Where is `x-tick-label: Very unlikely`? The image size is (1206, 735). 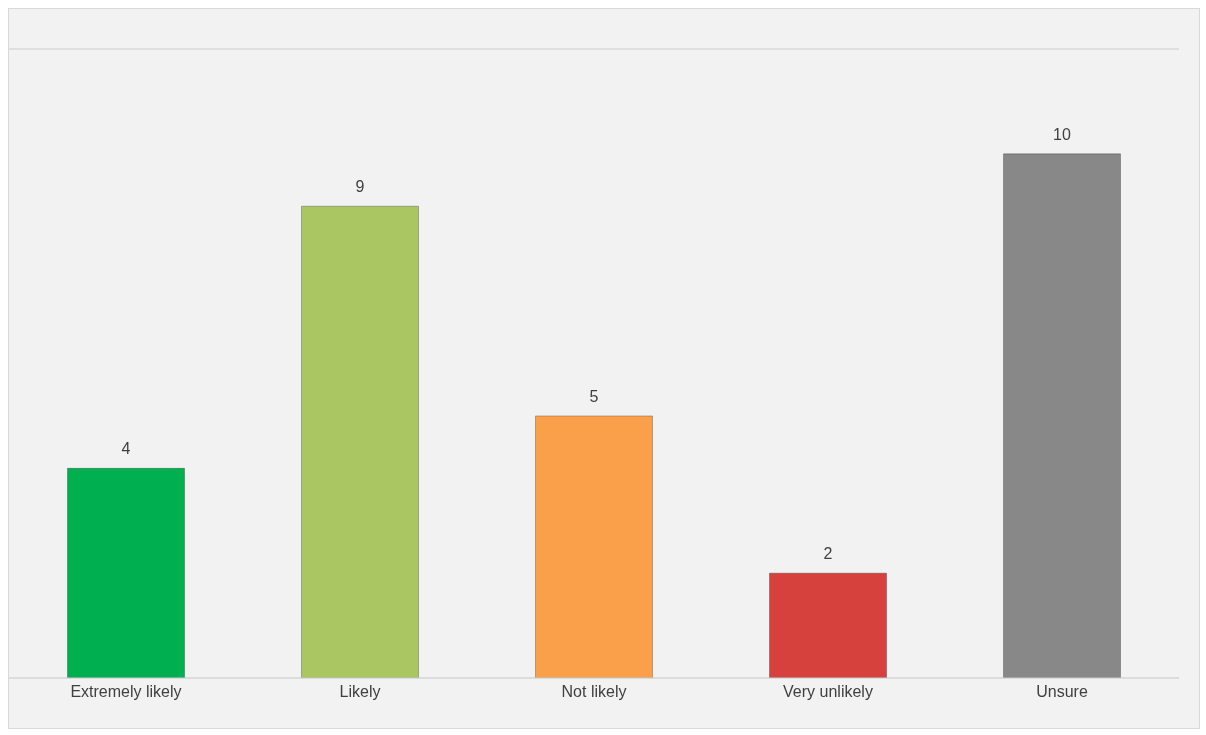
x-tick-label: Very unlikely is located at coordinates (828, 692).